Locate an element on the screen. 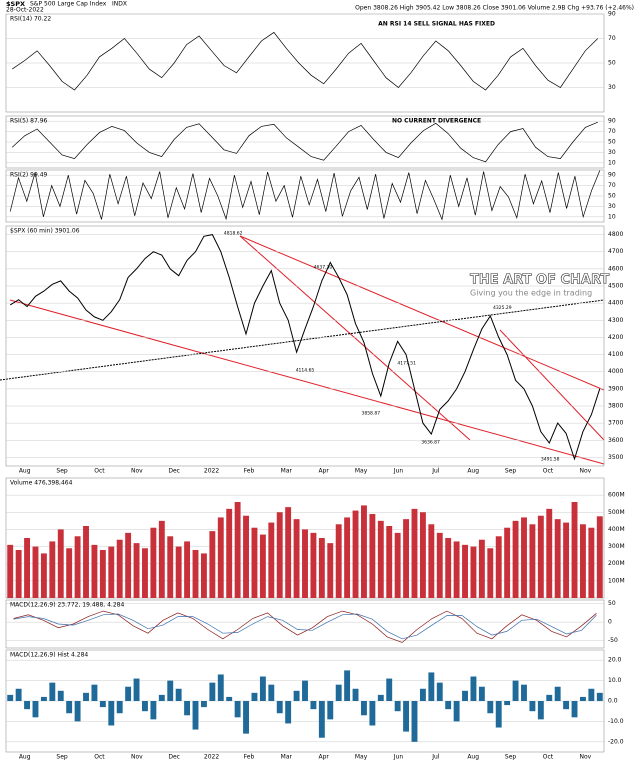 This screenshot has height=766, width=640. x-tick-label: May is located at coordinates (361, 471).